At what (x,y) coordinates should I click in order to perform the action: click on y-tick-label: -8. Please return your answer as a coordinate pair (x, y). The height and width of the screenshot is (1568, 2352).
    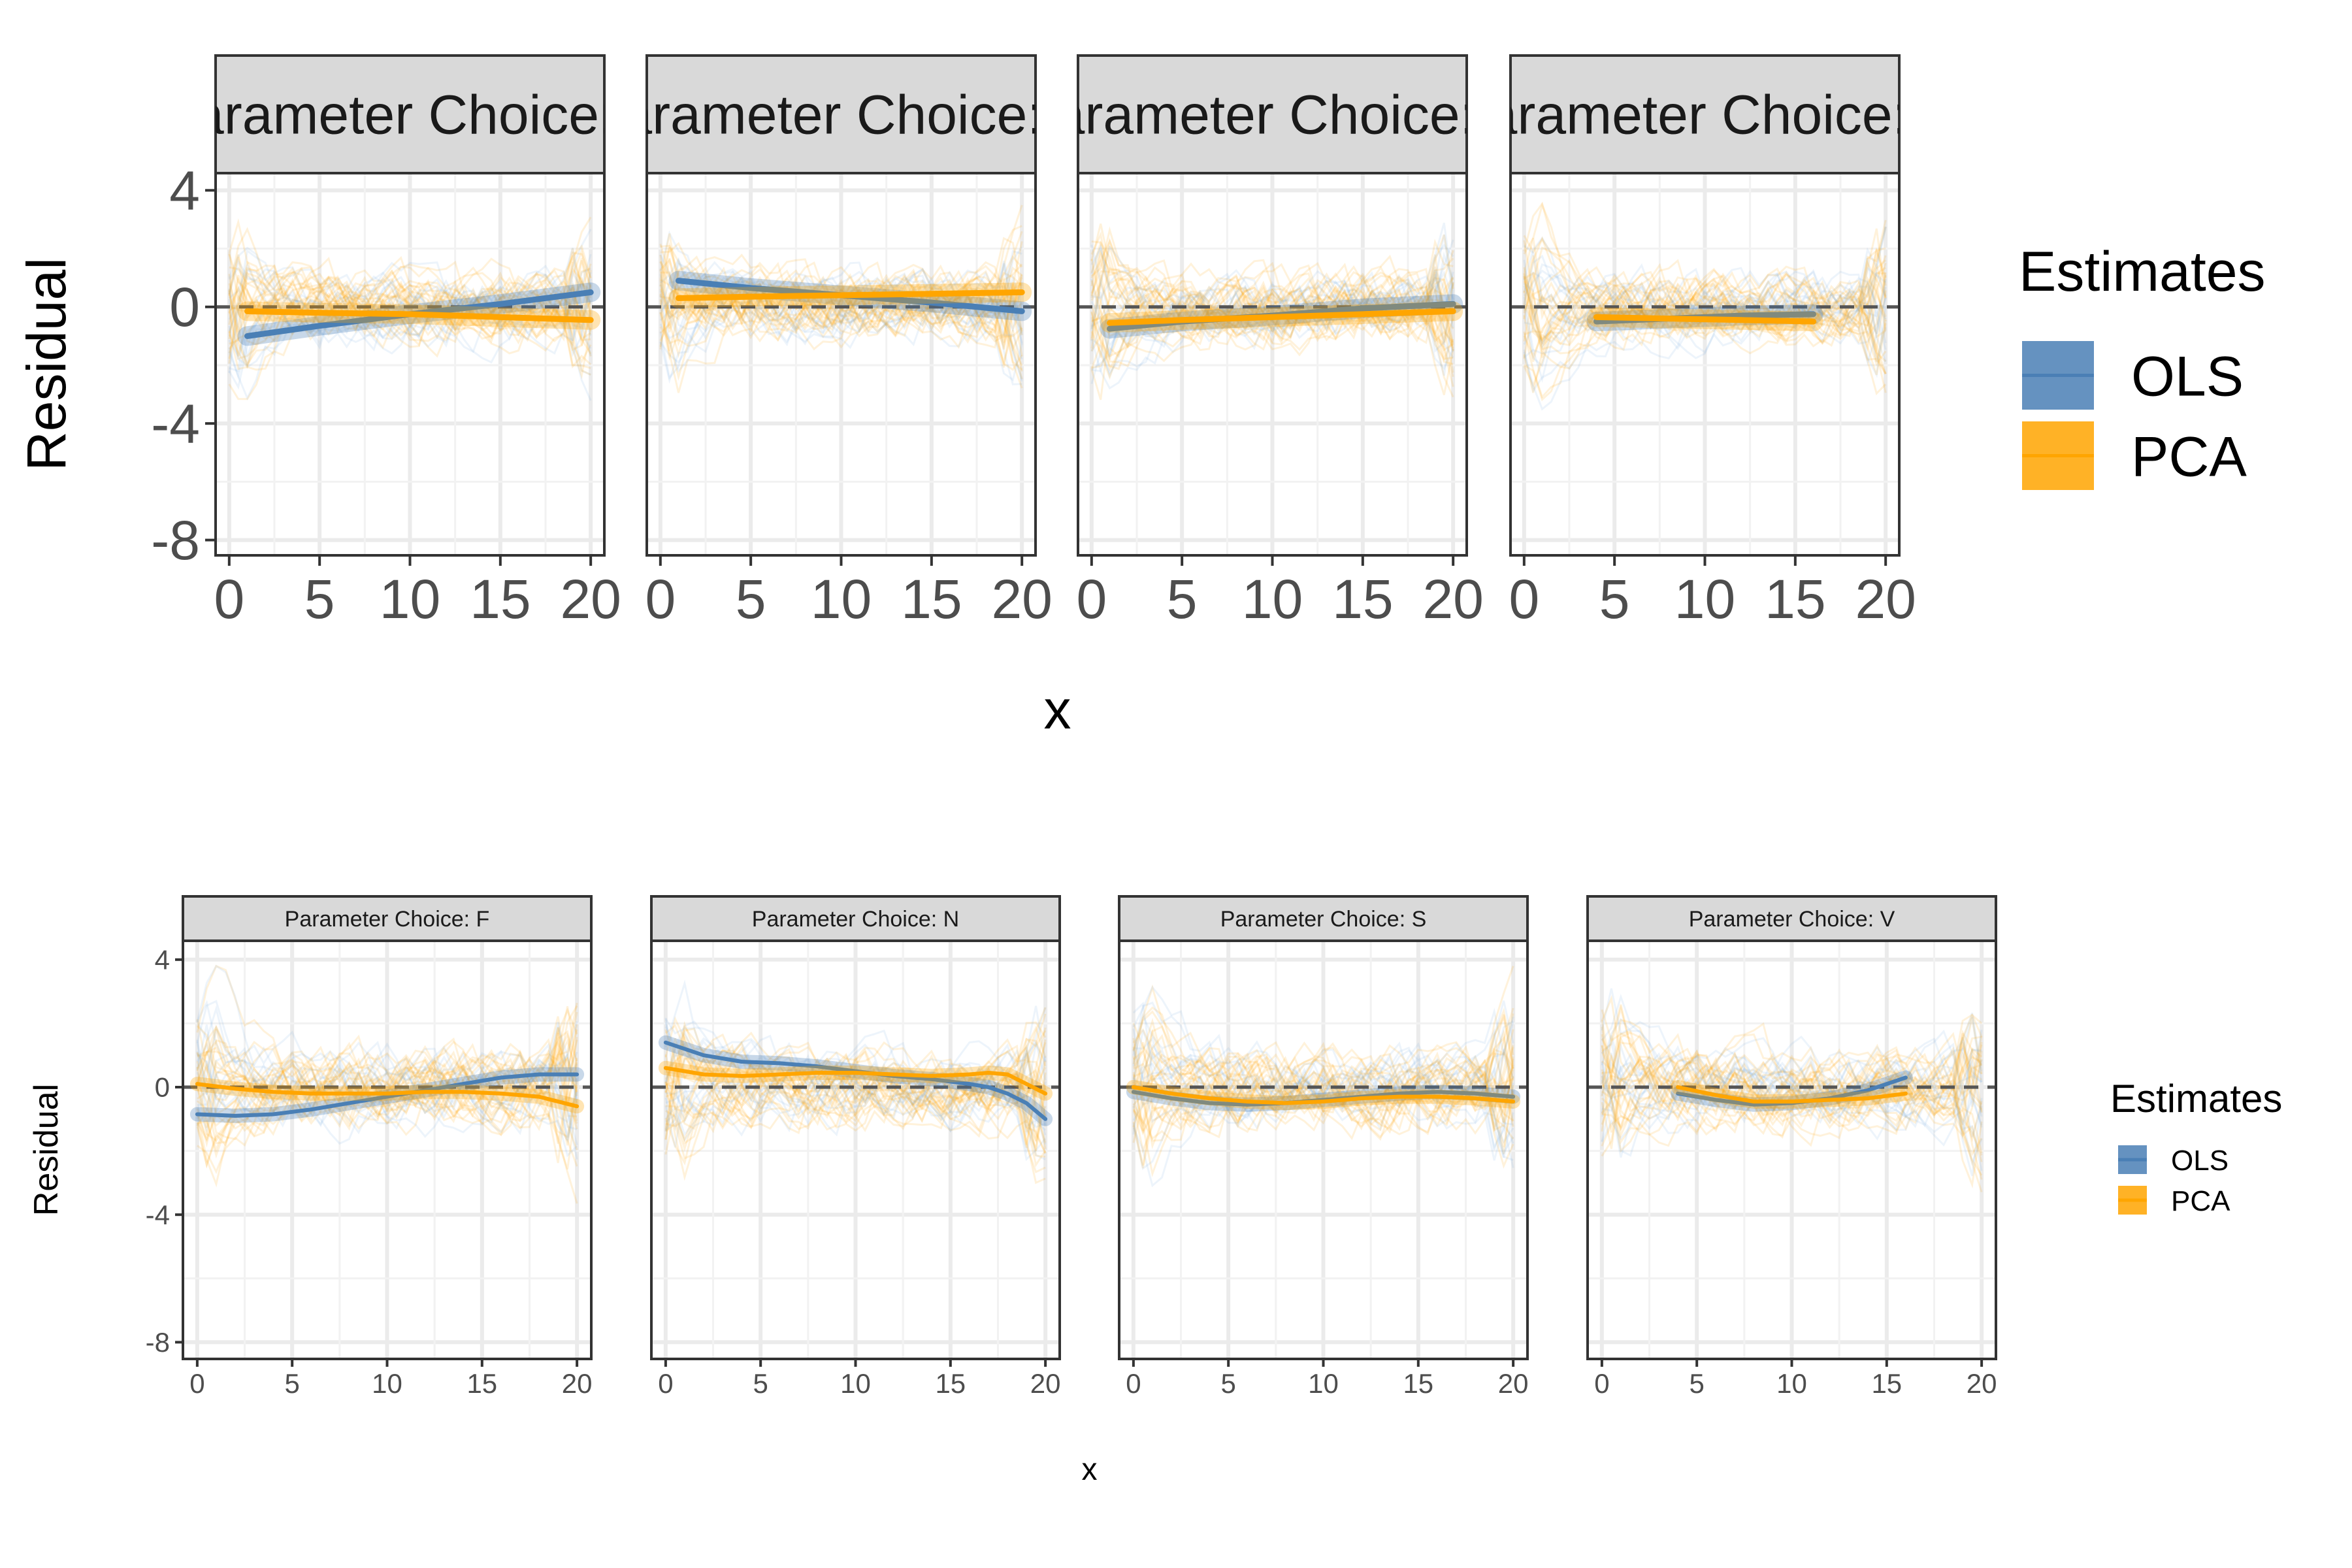
    Looking at the image, I should click on (158, 1342).